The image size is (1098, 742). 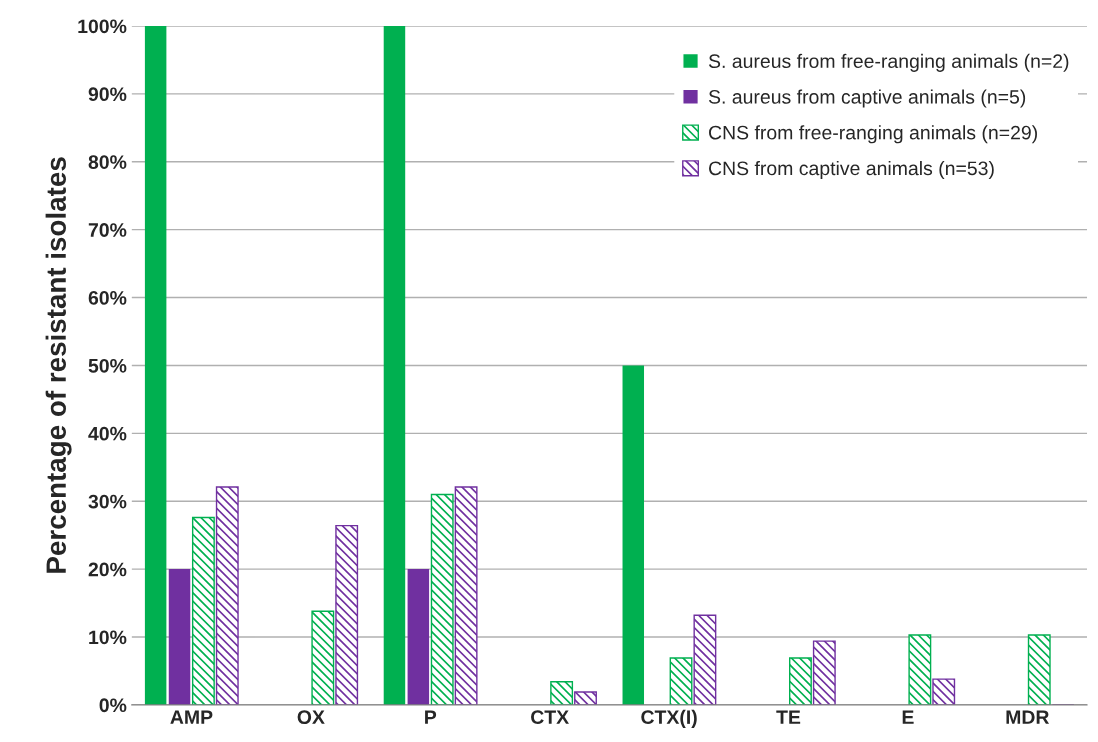 What do you see at coordinates (107, 433) in the screenshot?
I see `y-tick-label: 40%` at bounding box center [107, 433].